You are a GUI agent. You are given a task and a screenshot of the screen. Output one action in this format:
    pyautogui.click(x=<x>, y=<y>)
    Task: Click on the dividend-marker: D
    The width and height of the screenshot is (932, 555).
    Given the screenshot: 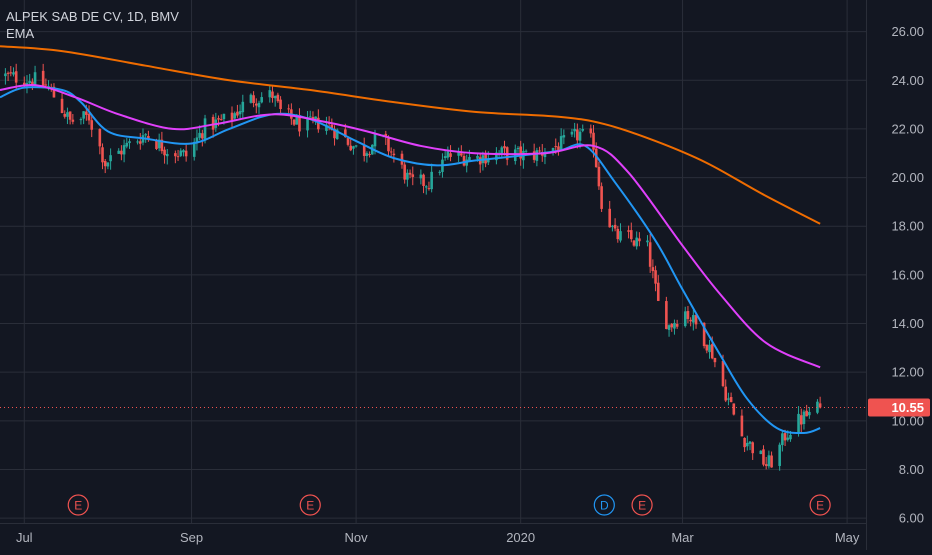 What is the action you would take?
    pyautogui.click(x=604, y=505)
    